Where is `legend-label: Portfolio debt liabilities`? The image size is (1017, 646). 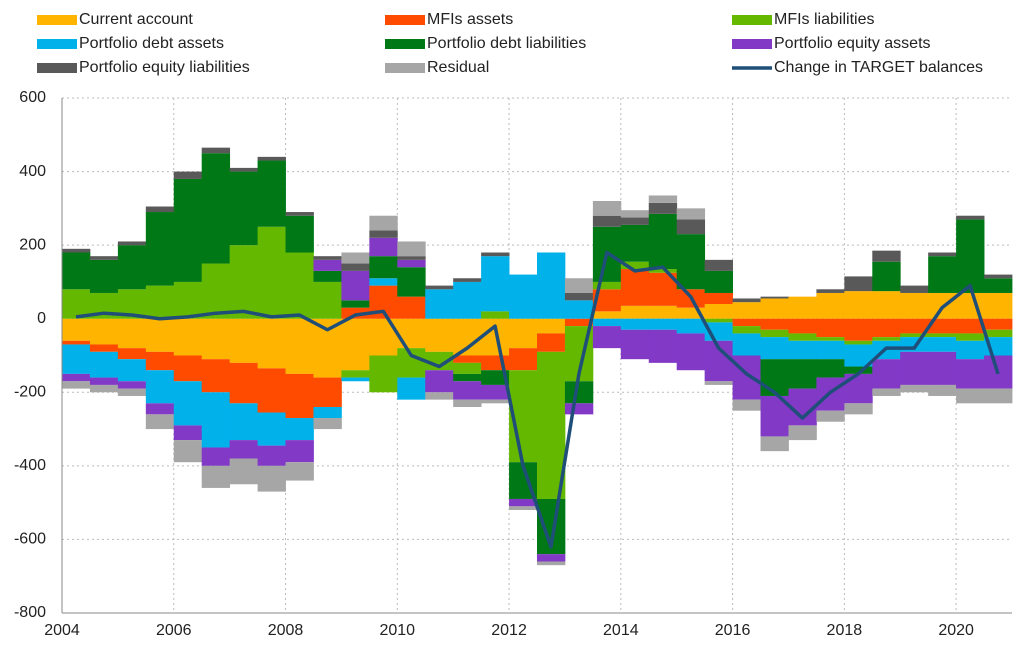
legend-label: Portfolio debt liabilities is located at coordinates (506, 43).